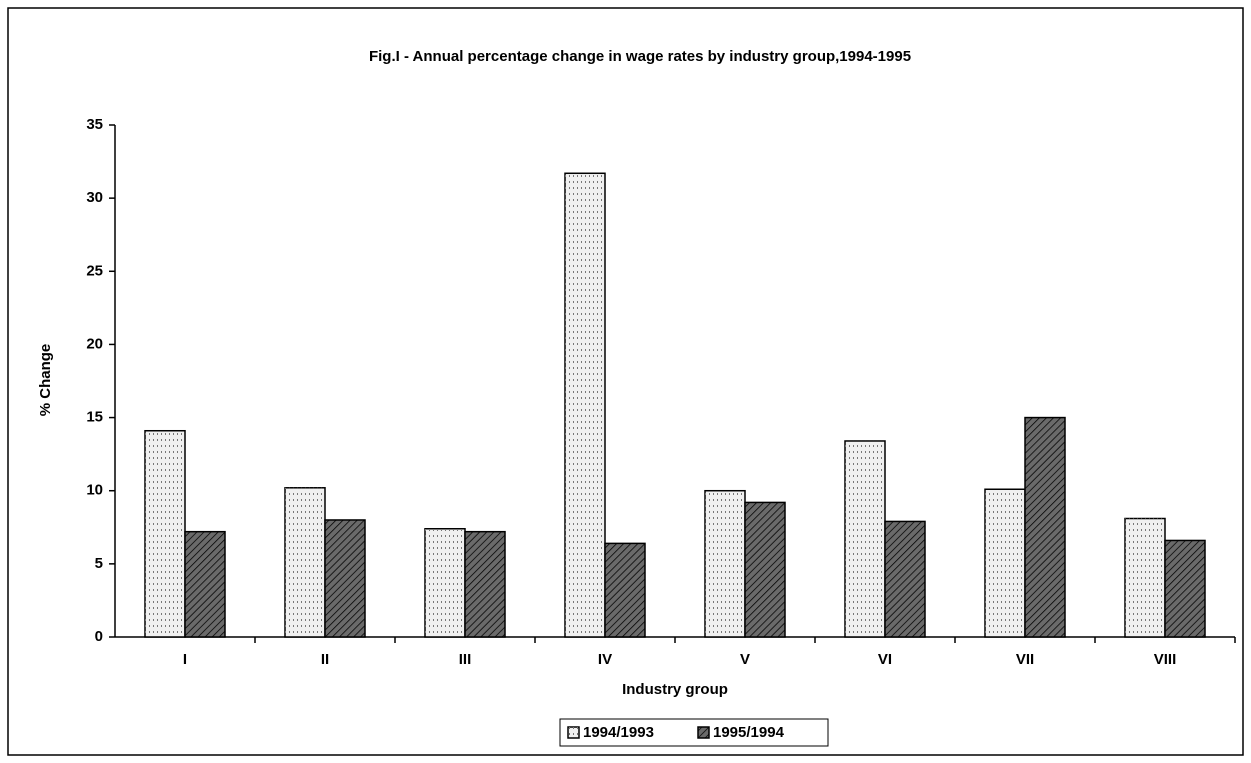 Image resolution: width=1251 pixels, height=763 pixels. I want to click on x-tick-label: IV, so click(605, 659).